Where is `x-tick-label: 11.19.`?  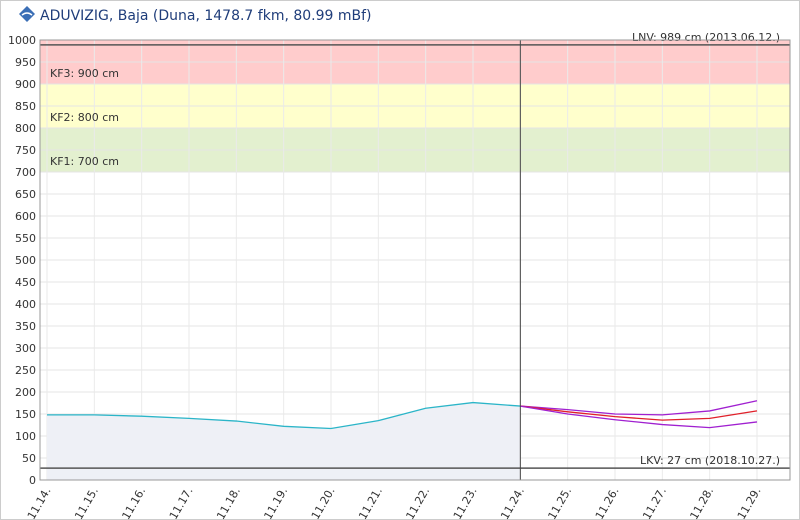 x-tick-label: 11.19. is located at coordinates (276, 502).